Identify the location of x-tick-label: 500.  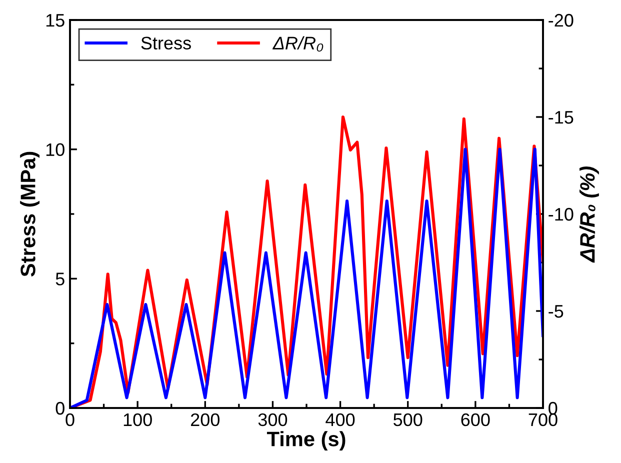
(408, 419).